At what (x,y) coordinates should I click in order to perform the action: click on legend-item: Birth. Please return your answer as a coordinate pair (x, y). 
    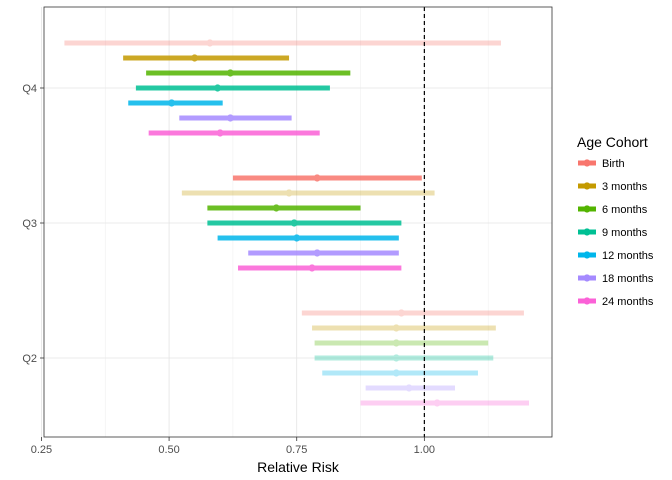
    Looking at the image, I should click on (601, 164).